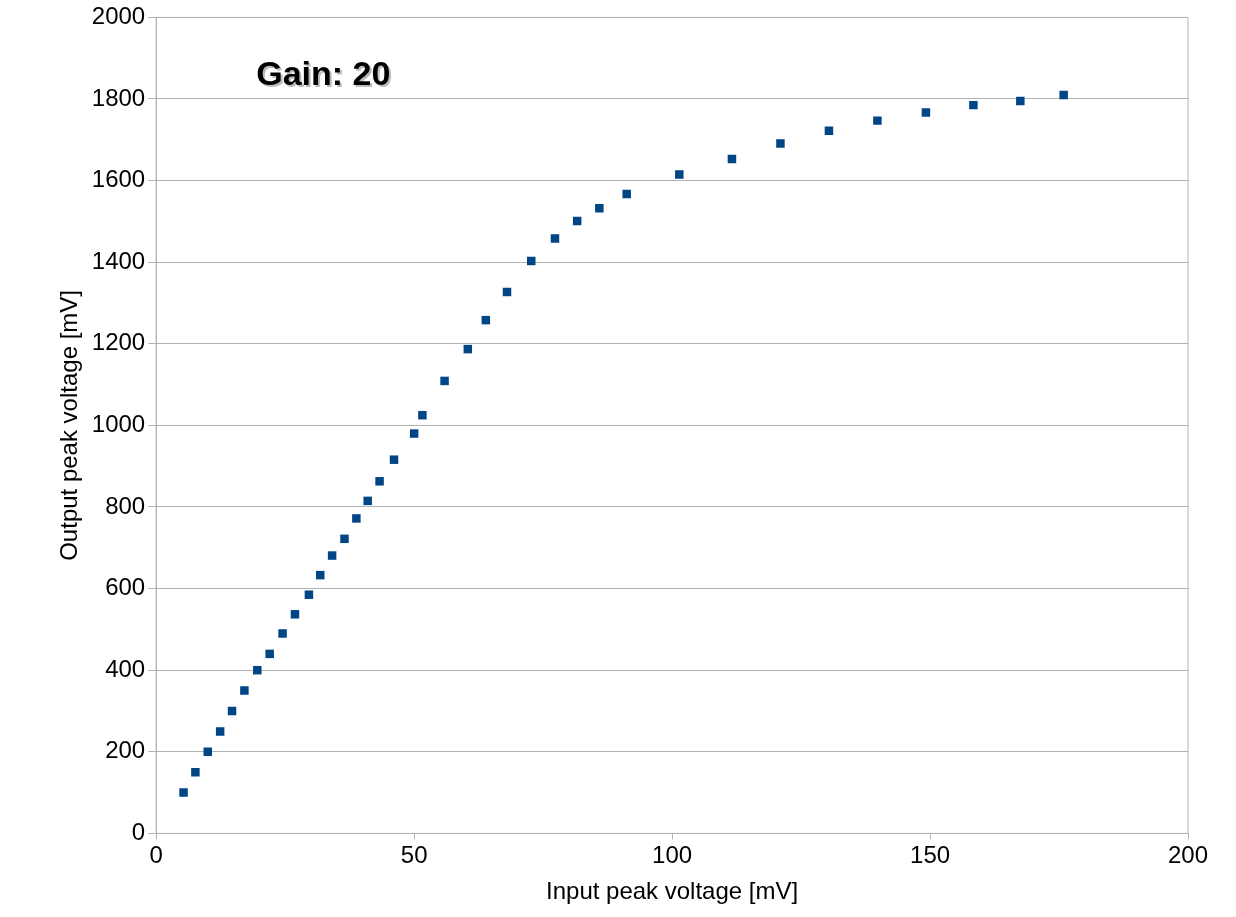  What do you see at coordinates (118, 16) in the screenshot?
I see `y-tick-label: 2000` at bounding box center [118, 16].